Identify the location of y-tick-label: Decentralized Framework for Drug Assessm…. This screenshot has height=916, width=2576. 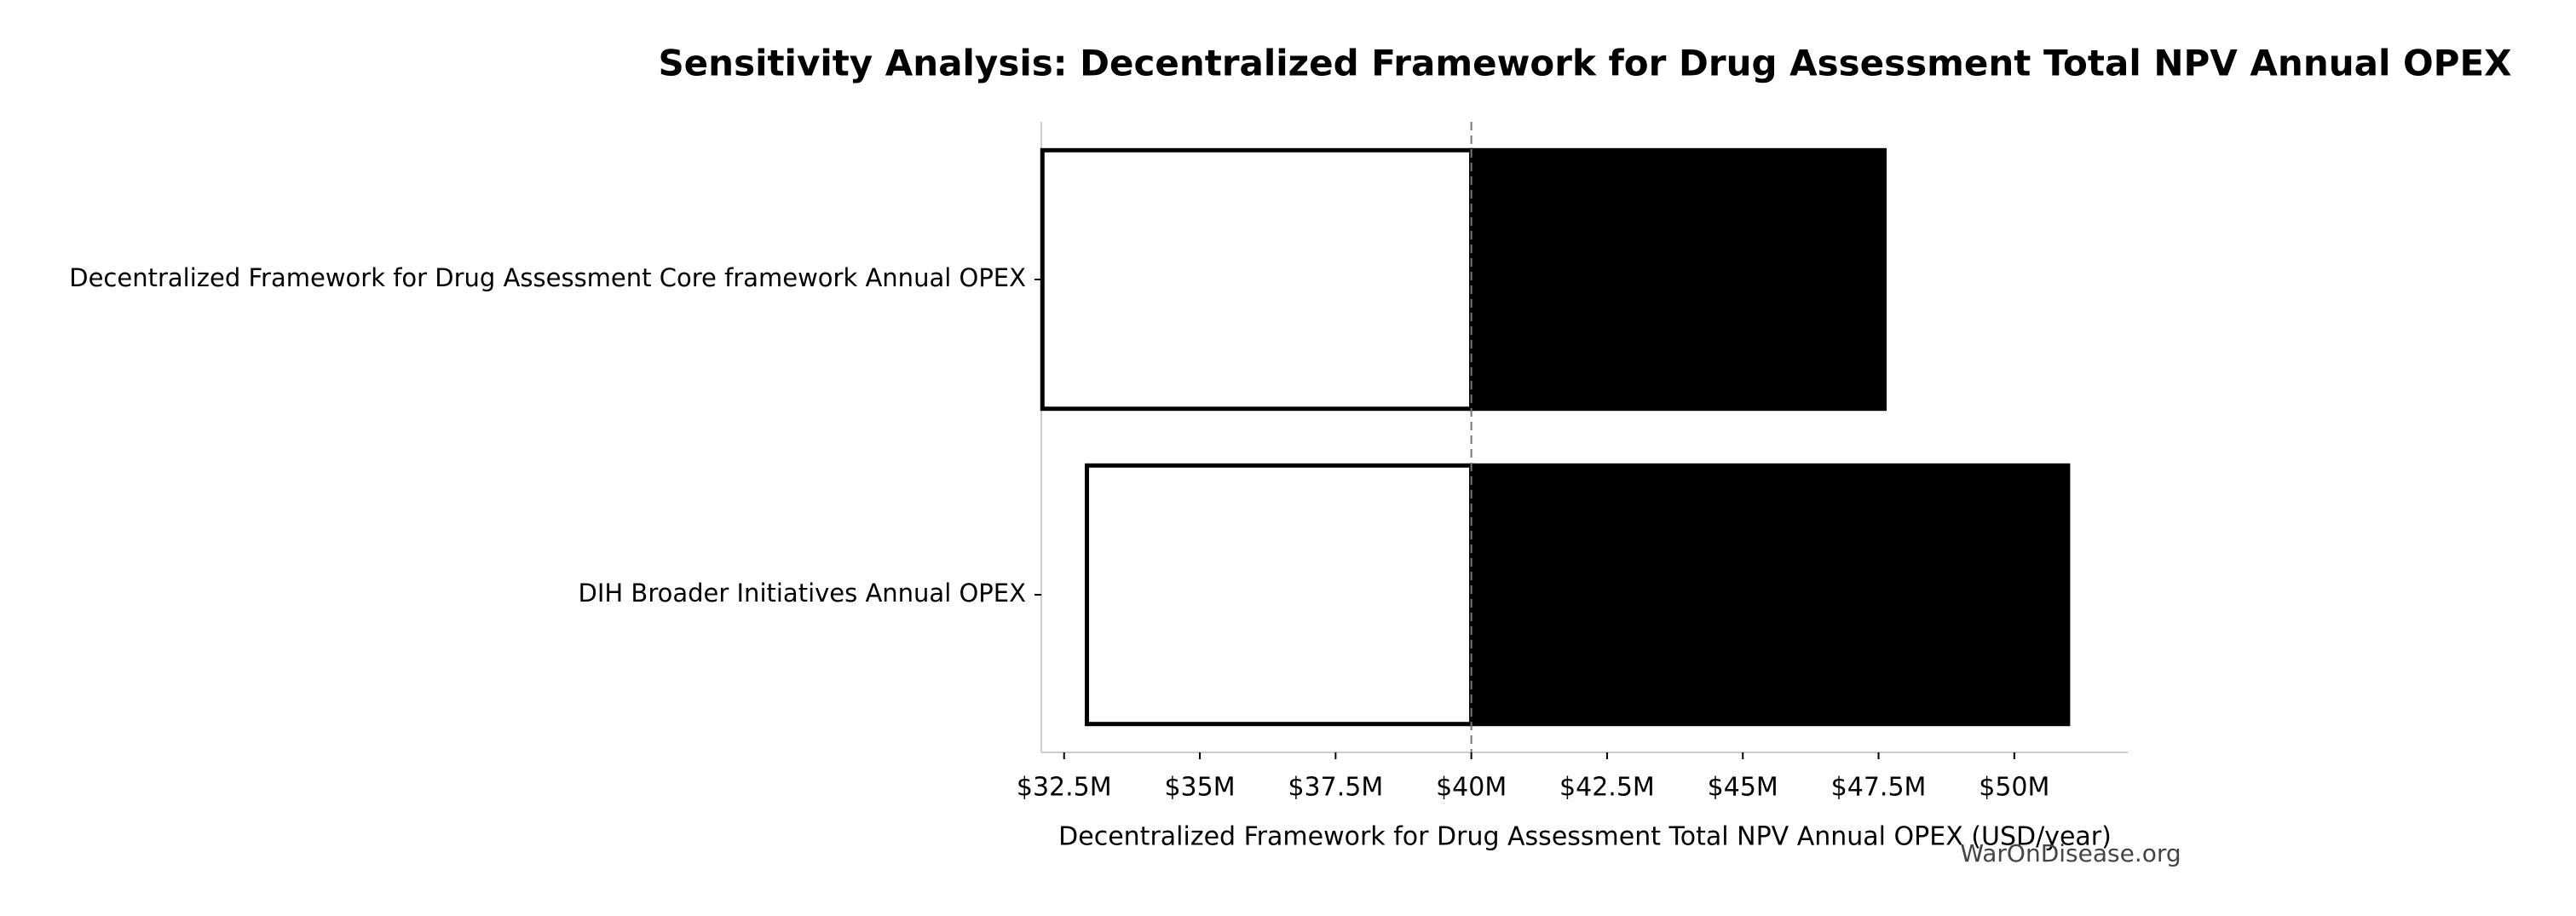
(547, 277).